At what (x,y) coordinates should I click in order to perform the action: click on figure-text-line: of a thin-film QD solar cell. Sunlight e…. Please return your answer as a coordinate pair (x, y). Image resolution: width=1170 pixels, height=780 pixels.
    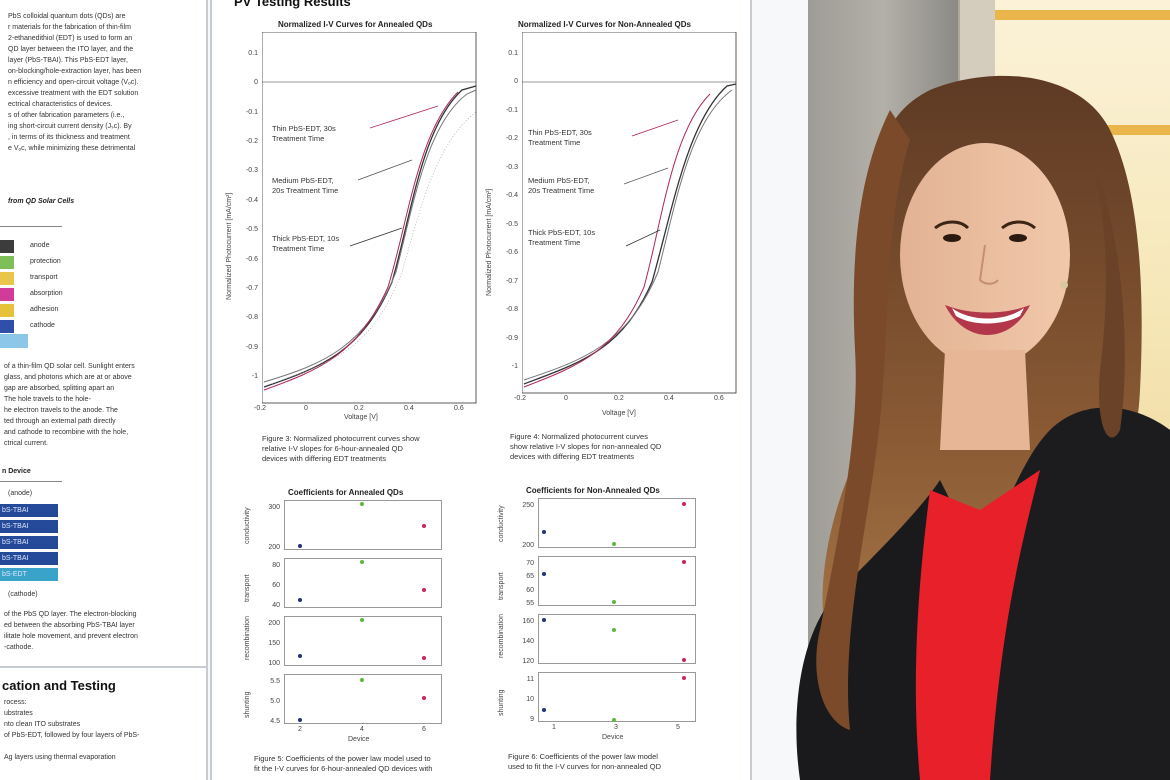
    Looking at the image, I should click on (69, 366).